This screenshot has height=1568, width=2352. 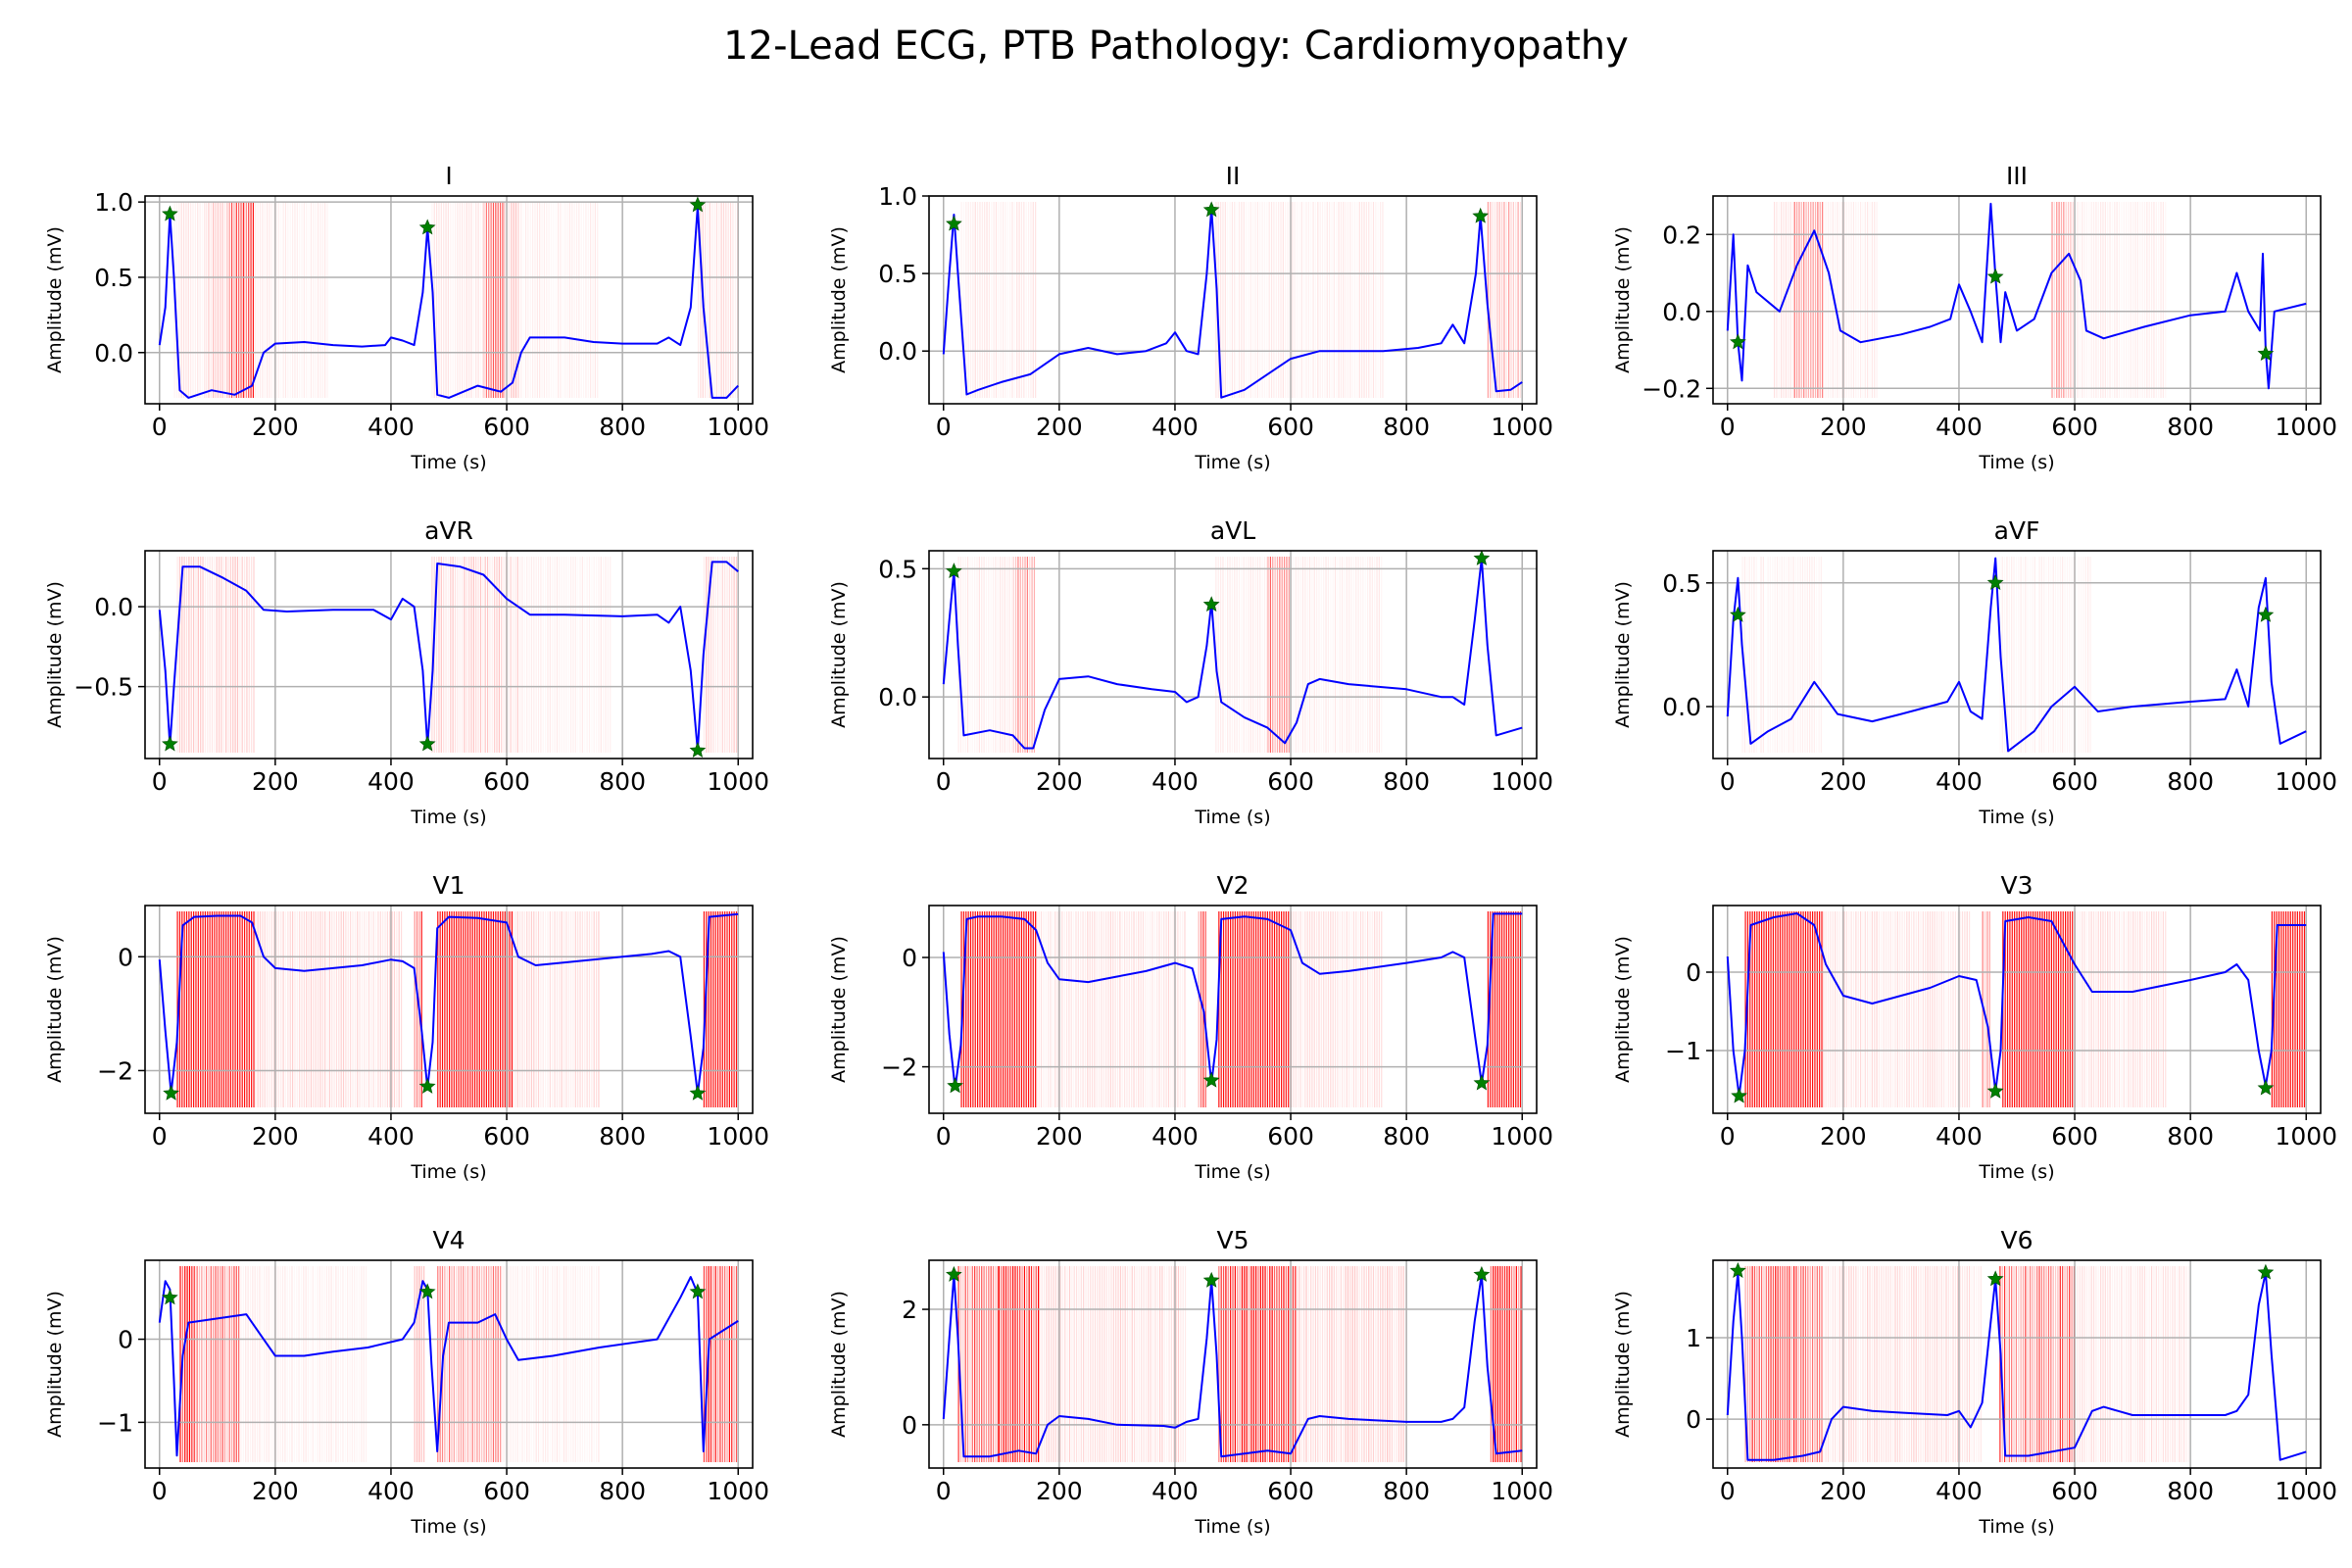 What do you see at coordinates (449, 1009) in the screenshot?
I see `plot-frame` at bounding box center [449, 1009].